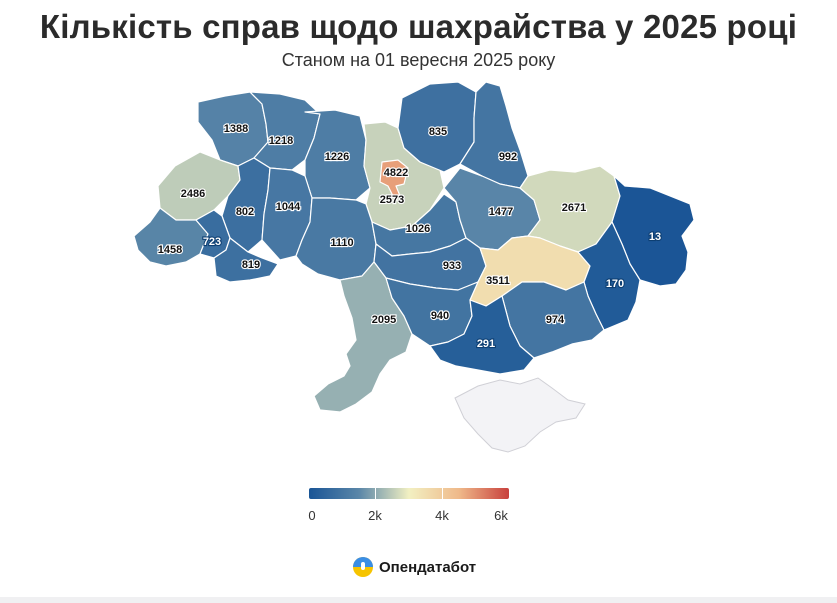 This screenshot has height=603, width=837. What do you see at coordinates (418, 229) in the screenshot?
I see `region-value-label: 1026` at bounding box center [418, 229].